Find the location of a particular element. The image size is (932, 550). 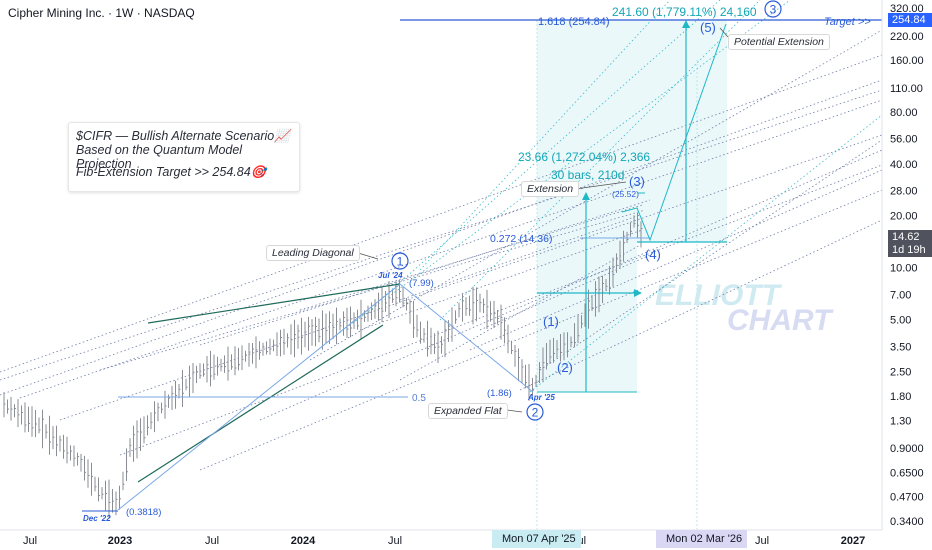

measure2-label: 241.60 (1,779.11%) 24,160 is located at coordinates (684, 12).